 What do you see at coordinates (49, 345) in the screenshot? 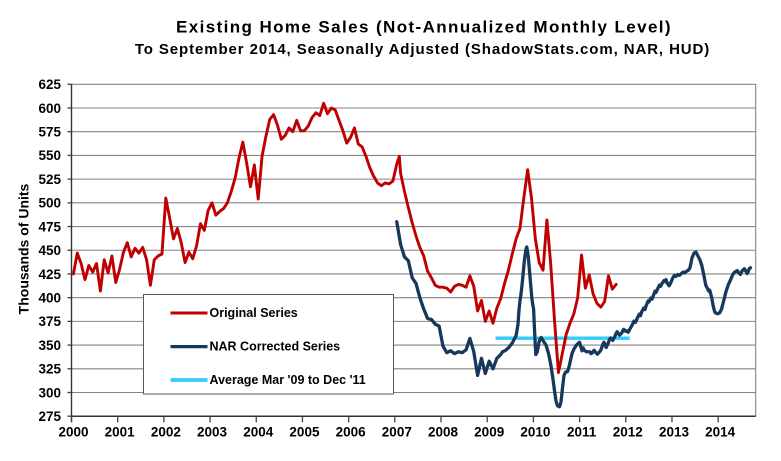
I see `svg-text: 350` at bounding box center [49, 345].